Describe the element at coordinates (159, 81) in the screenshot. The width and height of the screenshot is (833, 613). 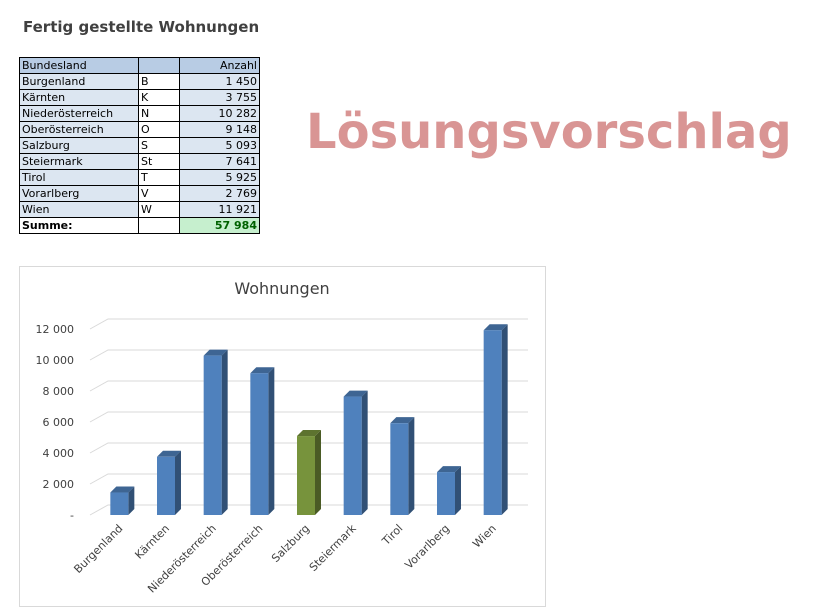
I see `cell-code: B` at that location.